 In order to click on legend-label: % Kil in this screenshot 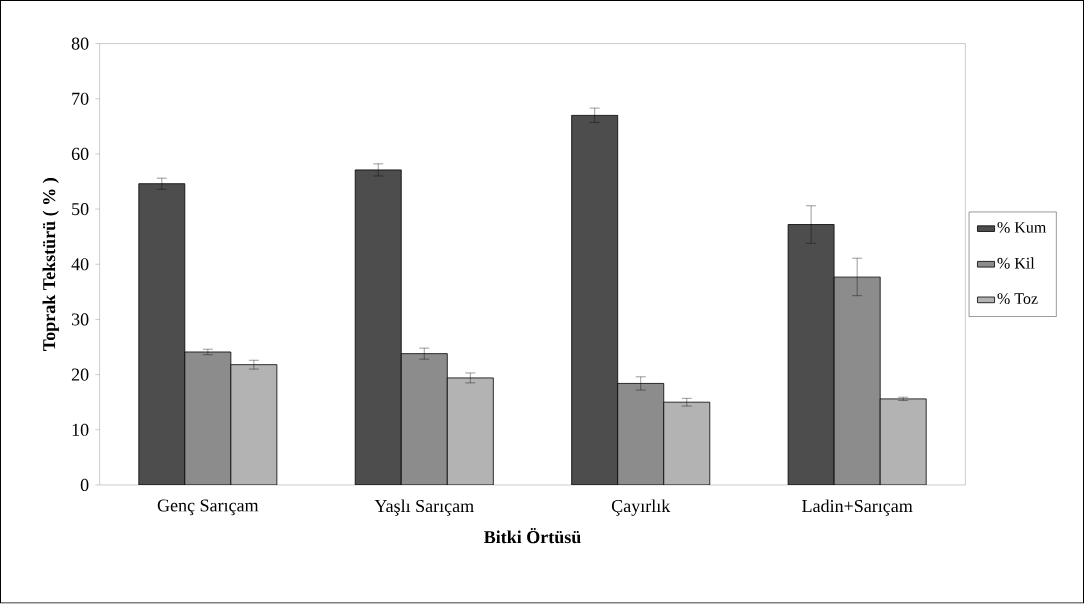, I will do `click(1016, 263)`.